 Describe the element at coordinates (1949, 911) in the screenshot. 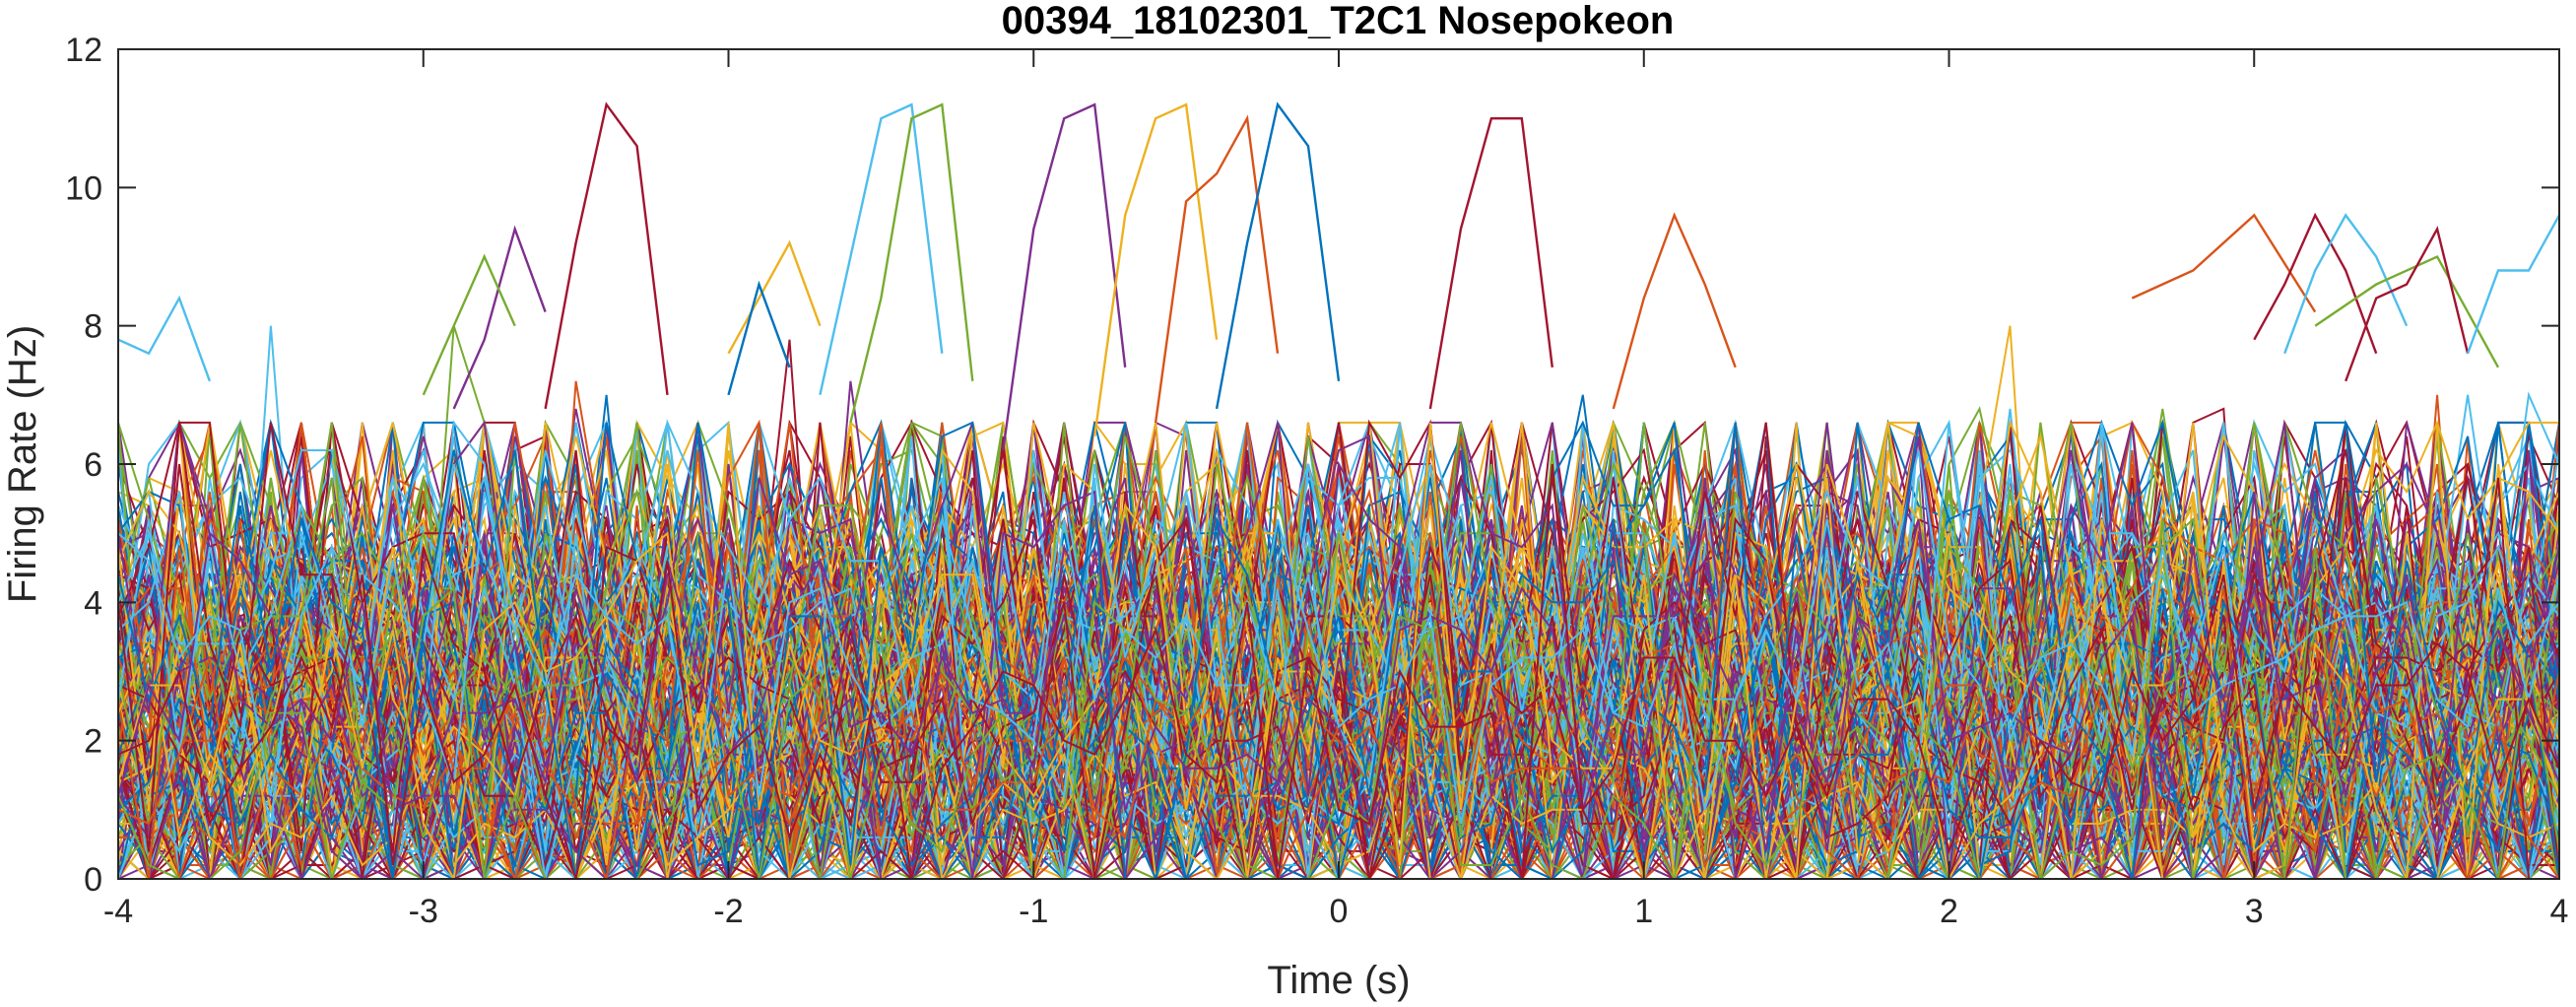

I see `x-tick-label: 2` at that location.